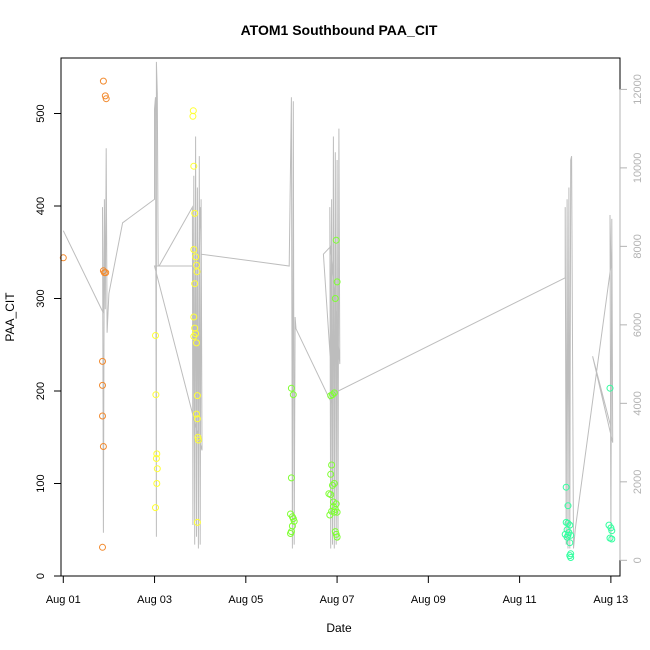 This screenshot has width=650, height=650. What do you see at coordinates (63, 600) in the screenshot?
I see `x-tick-label: Aug 01` at bounding box center [63, 600].